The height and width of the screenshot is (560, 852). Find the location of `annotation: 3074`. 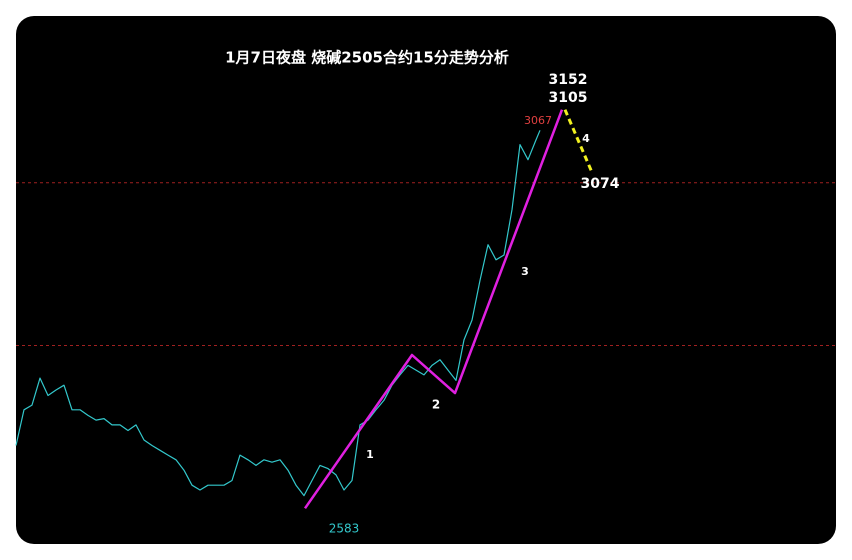

annotation: 3074 is located at coordinates (600, 184).